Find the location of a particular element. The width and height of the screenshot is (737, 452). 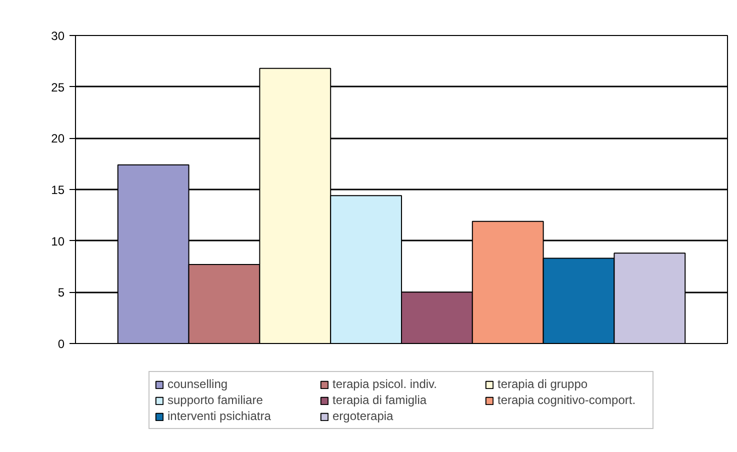

legend-label: interventi psichiatra is located at coordinates (220, 416).